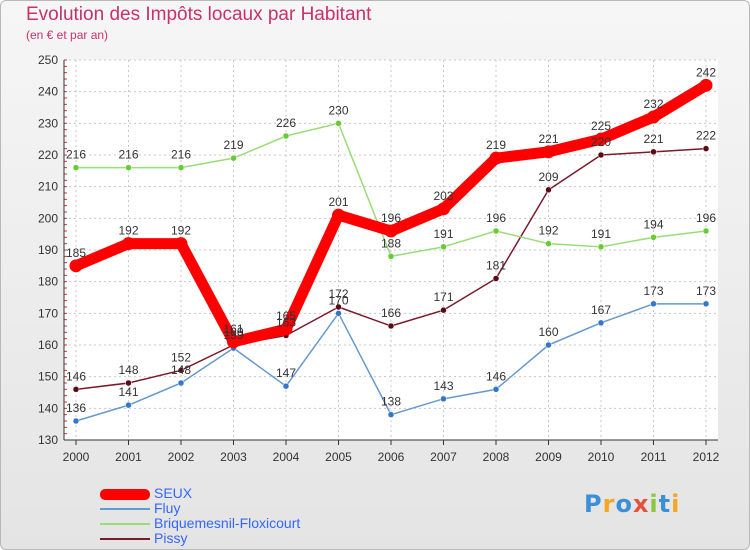 This screenshot has height=550, width=750. I want to click on chart-subtitle: (en € et par an), so click(67, 35).